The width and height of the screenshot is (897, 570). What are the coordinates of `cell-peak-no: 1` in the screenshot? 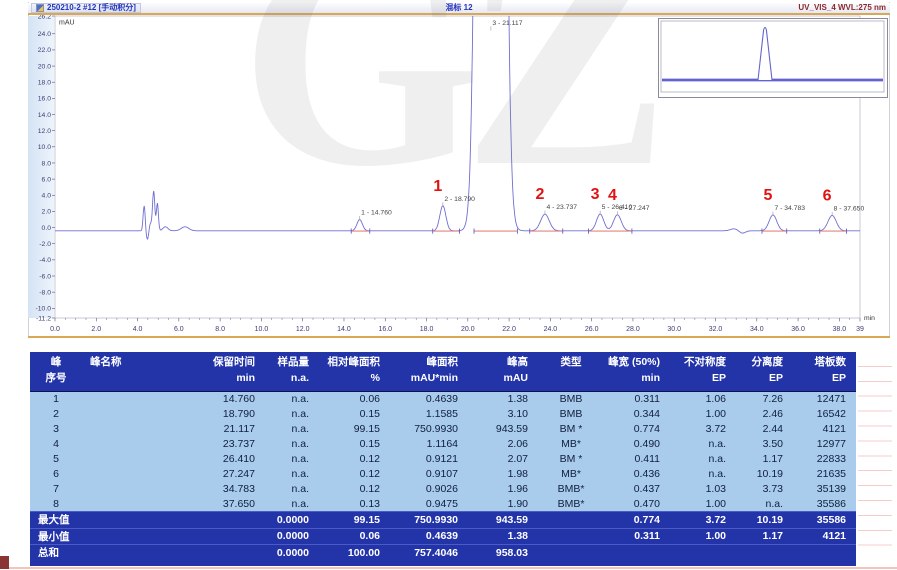 It's located at (56, 398).